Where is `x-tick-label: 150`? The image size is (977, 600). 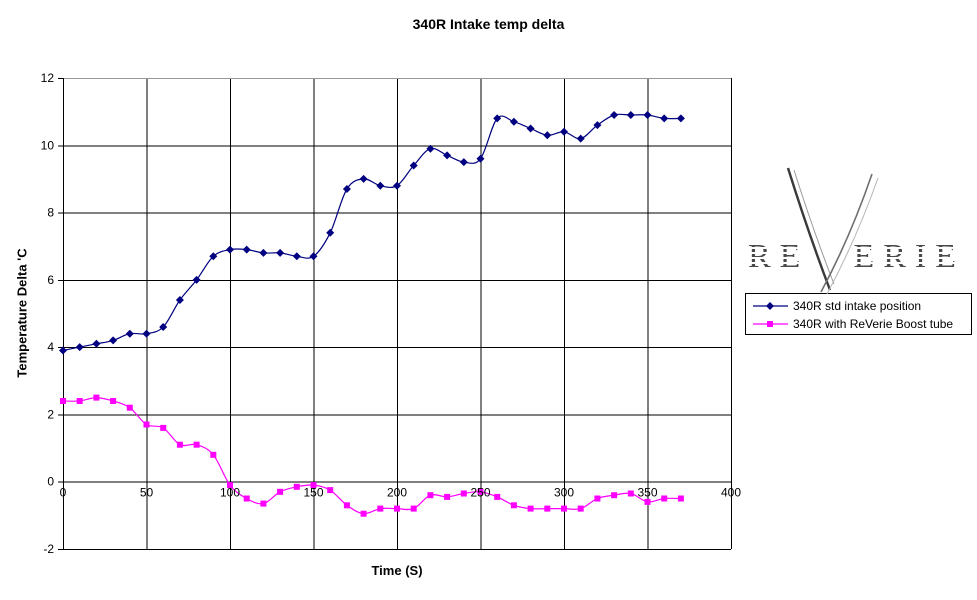 x-tick-label: 150 is located at coordinates (313, 493).